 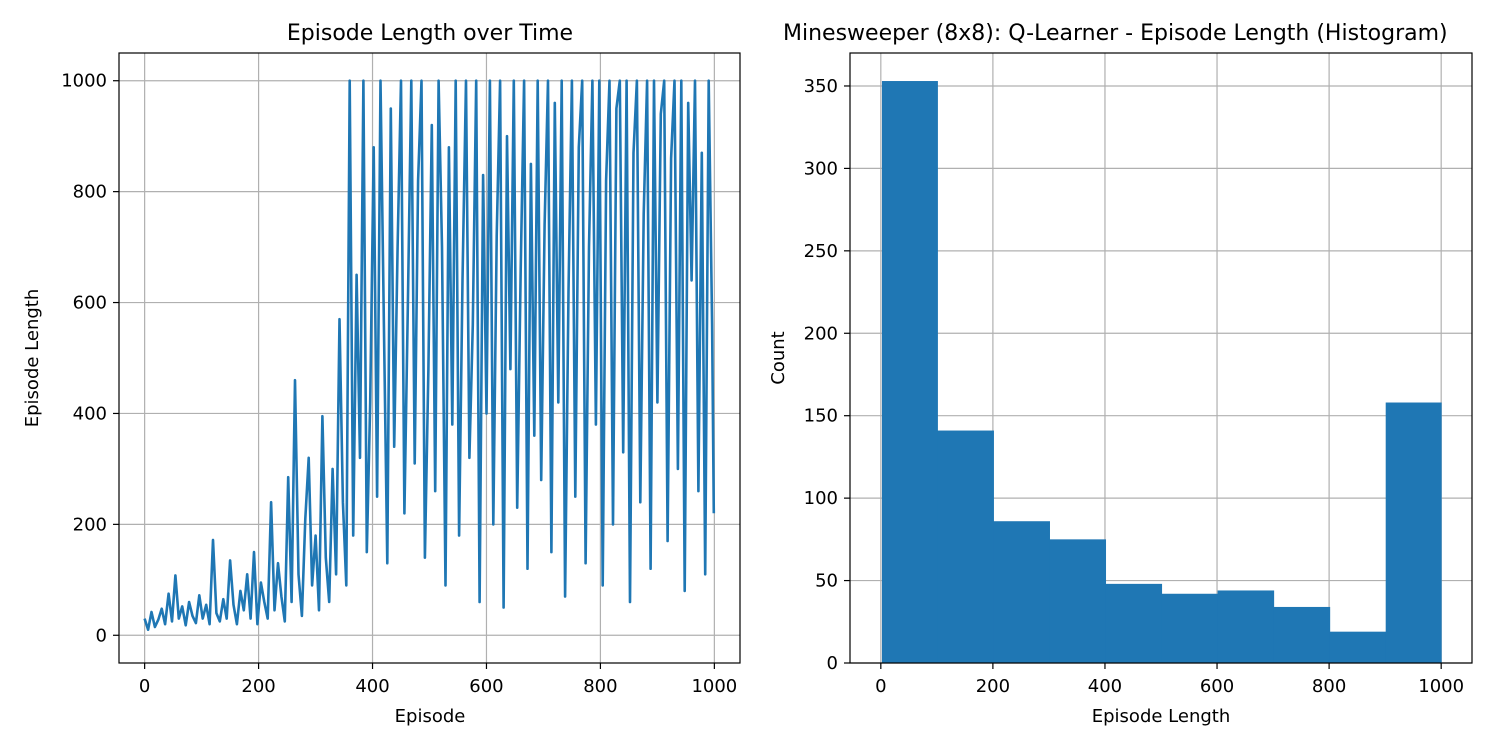 I want to click on y-tick-label: 300, so click(x=821, y=168).